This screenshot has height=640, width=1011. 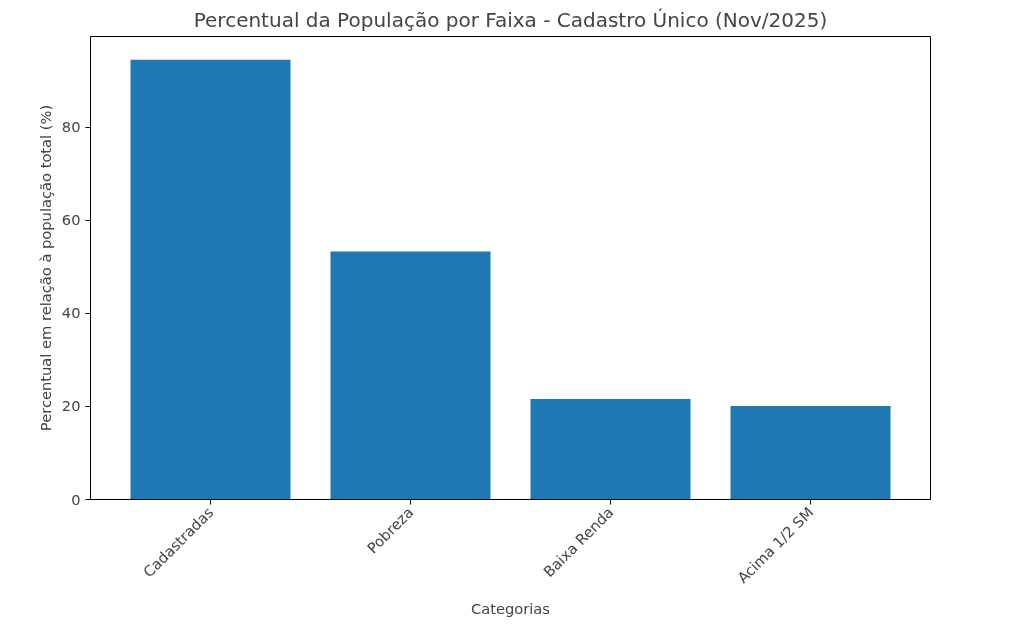 I want to click on y-tick-label: 0, so click(x=76, y=499).